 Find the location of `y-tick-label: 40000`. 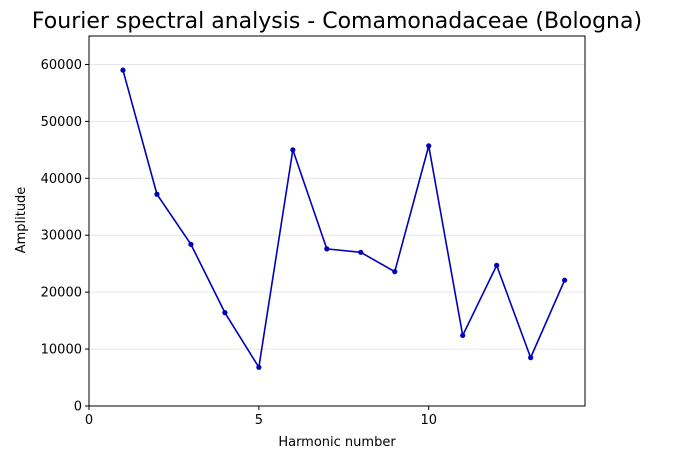

y-tick-label: 40000 is located at coordinates (61, 179).